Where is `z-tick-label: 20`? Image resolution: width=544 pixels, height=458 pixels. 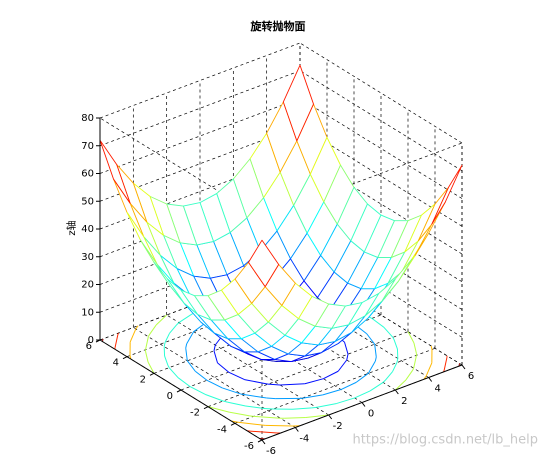
z-tick-label: 20 is located at coordinates (87, 285).